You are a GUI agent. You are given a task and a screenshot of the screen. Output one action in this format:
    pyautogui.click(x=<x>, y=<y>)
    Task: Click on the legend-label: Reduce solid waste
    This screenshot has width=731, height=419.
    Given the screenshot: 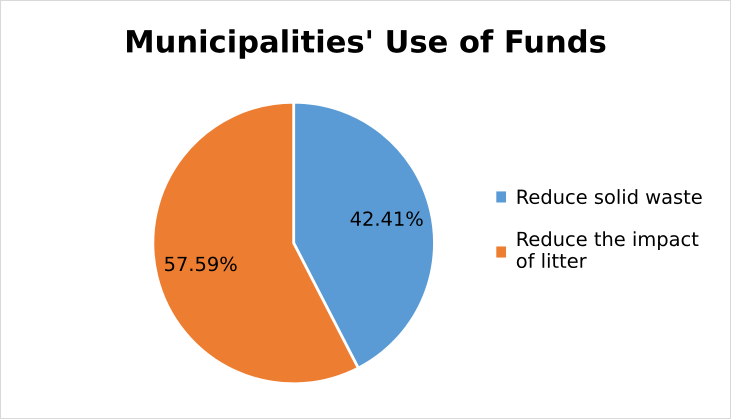 What is the action you would take?
    pyautogui.click(x=610, y=196)
    